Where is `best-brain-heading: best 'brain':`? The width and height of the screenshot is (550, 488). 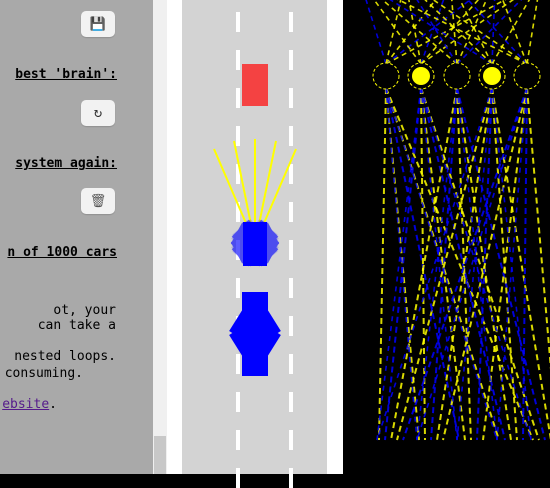 best-brain-heading: best 'brain': is located at coordinates (66, 74).